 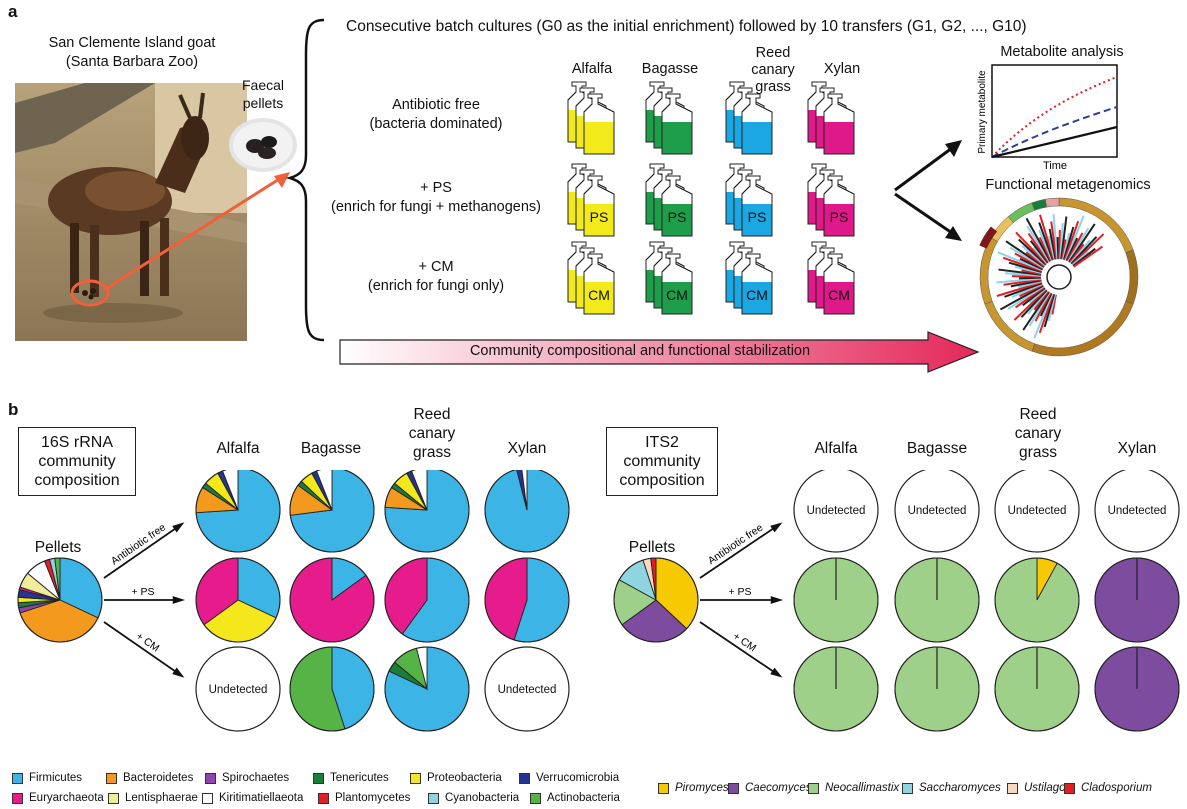 What do you see at coordinates (153, 798) in the screenshot?
I see `legend-item-lentisphaerae: Lentisphaerae` at bounding box center [153, 798].